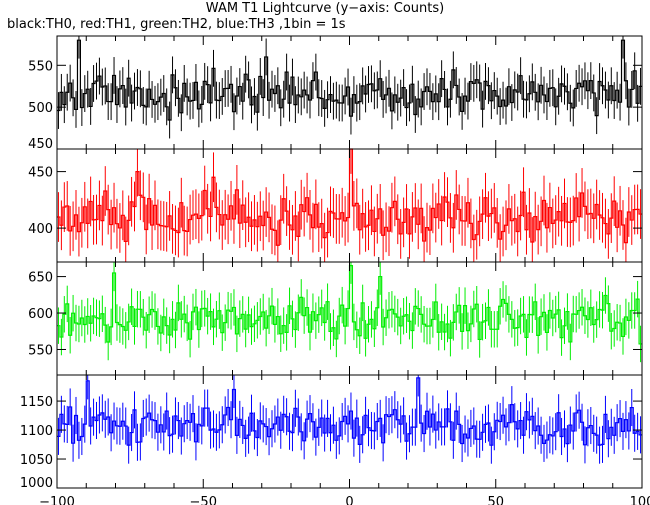  I want to click on y-tick-label: 400, so click(40, 229).